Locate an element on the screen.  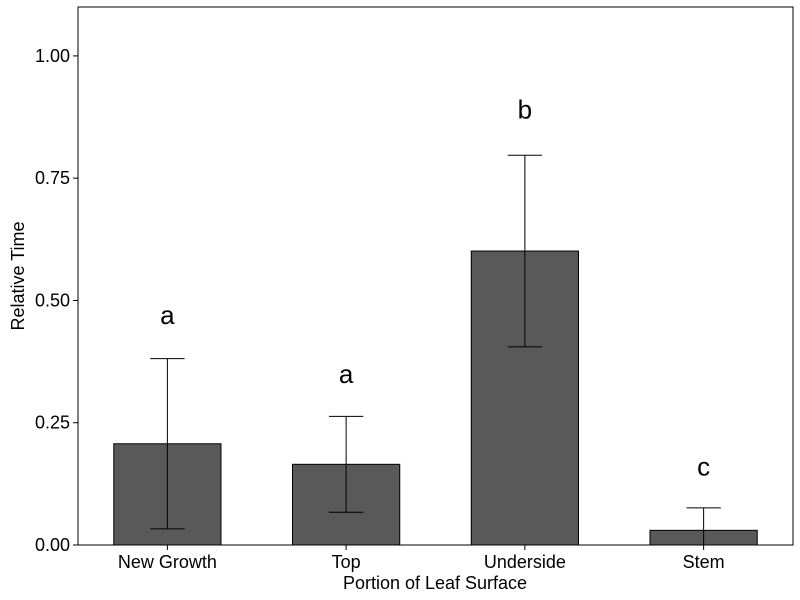
y-axis-ticks: 0.00 0.25 0.50 0.75 1.00 is located at coordinates (56, 300).